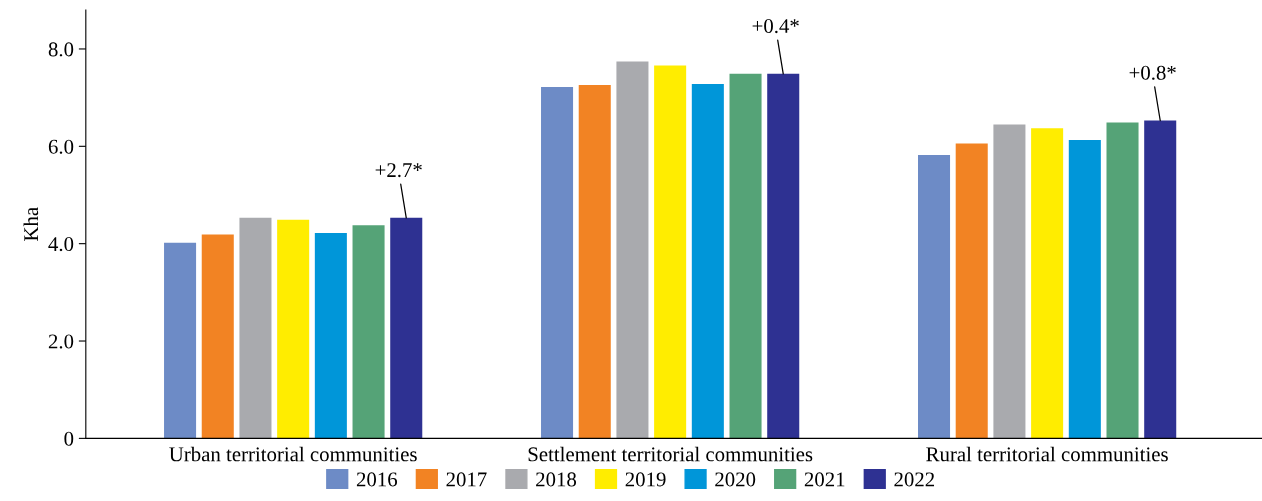  Describe the element at coordinates (556, 479) in the screenshot. I see `legend-label: 2018` at that location.